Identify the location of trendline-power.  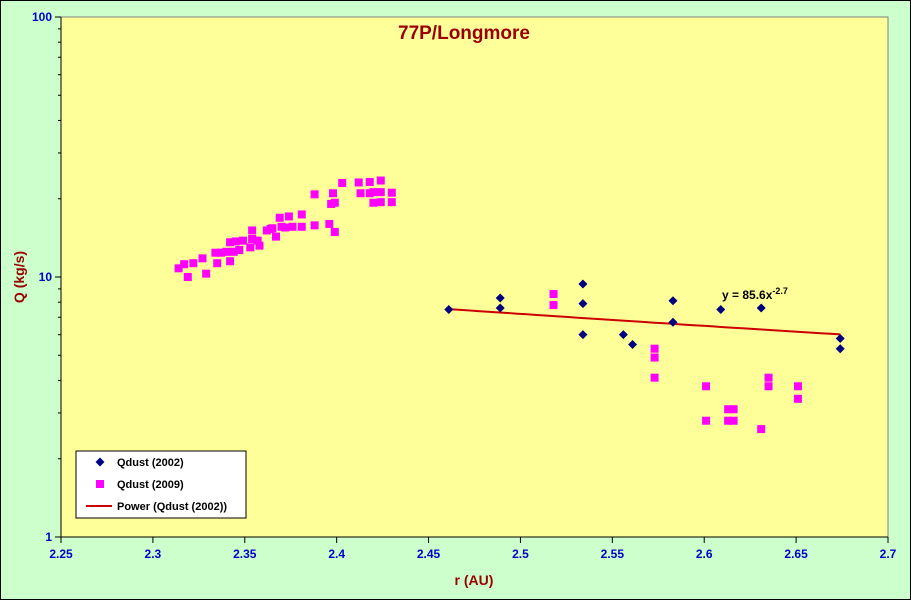
(644, 322).